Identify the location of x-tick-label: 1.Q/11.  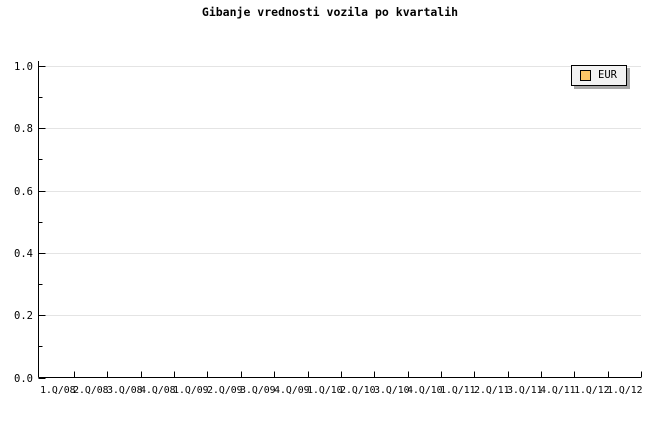
(457, 390).